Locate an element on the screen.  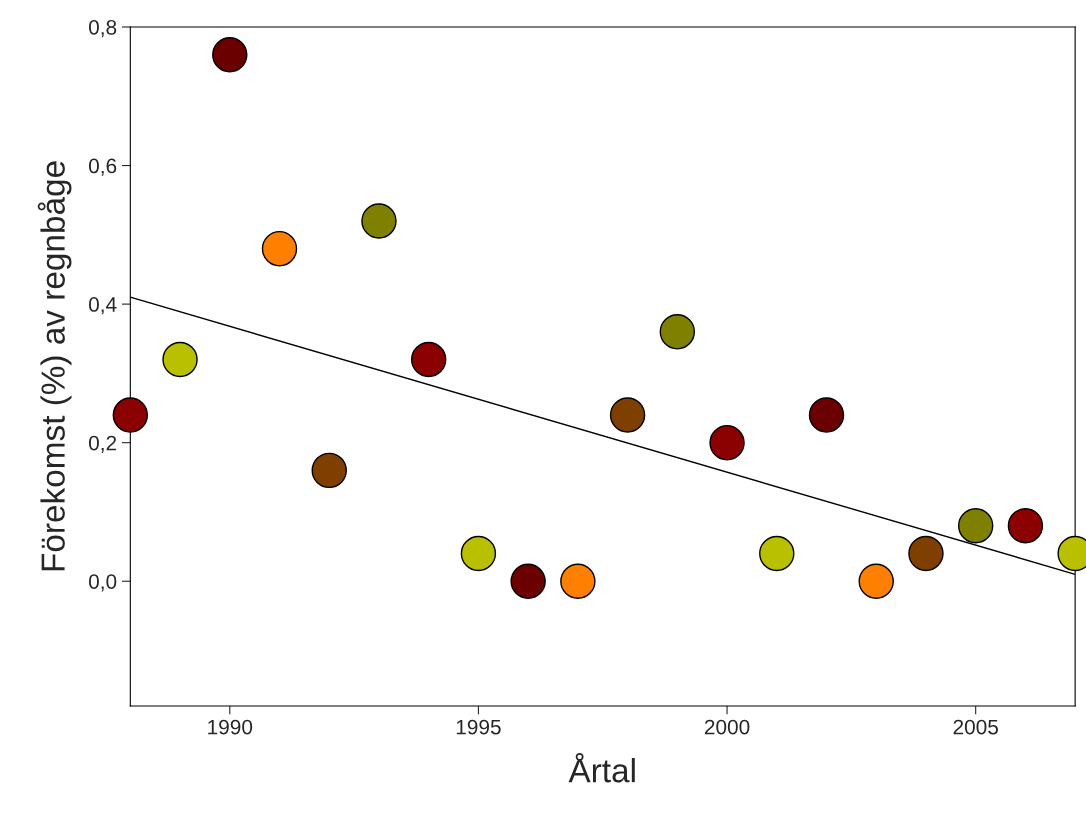
y-tick-label: 0,4 is located at coordinates (102, 306).